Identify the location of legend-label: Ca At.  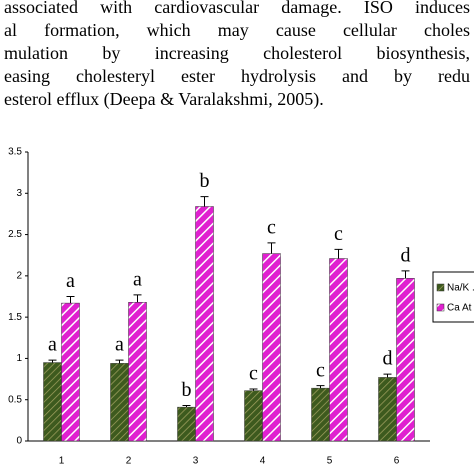
(459, 308).